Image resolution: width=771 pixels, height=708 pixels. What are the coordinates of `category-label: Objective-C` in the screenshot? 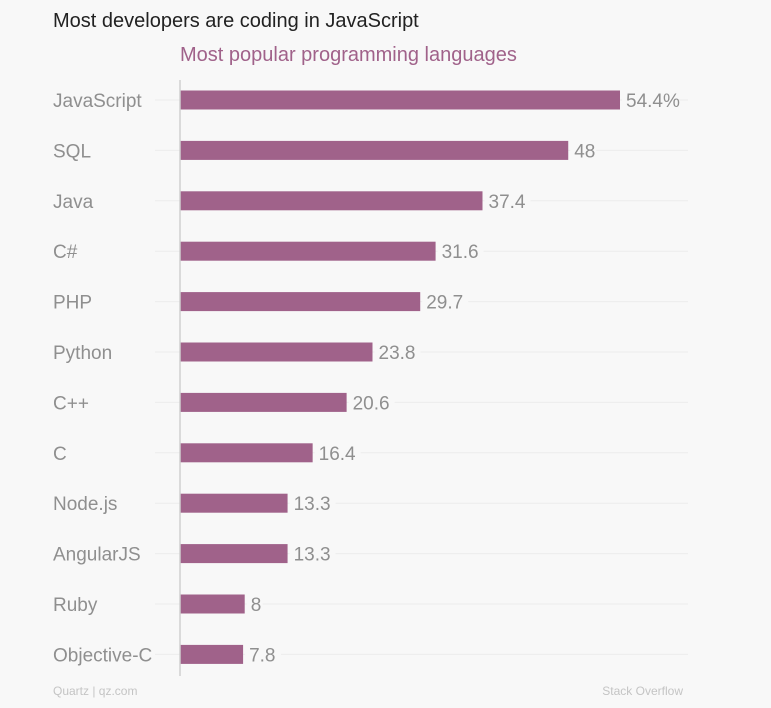 It's located at (102, 655).